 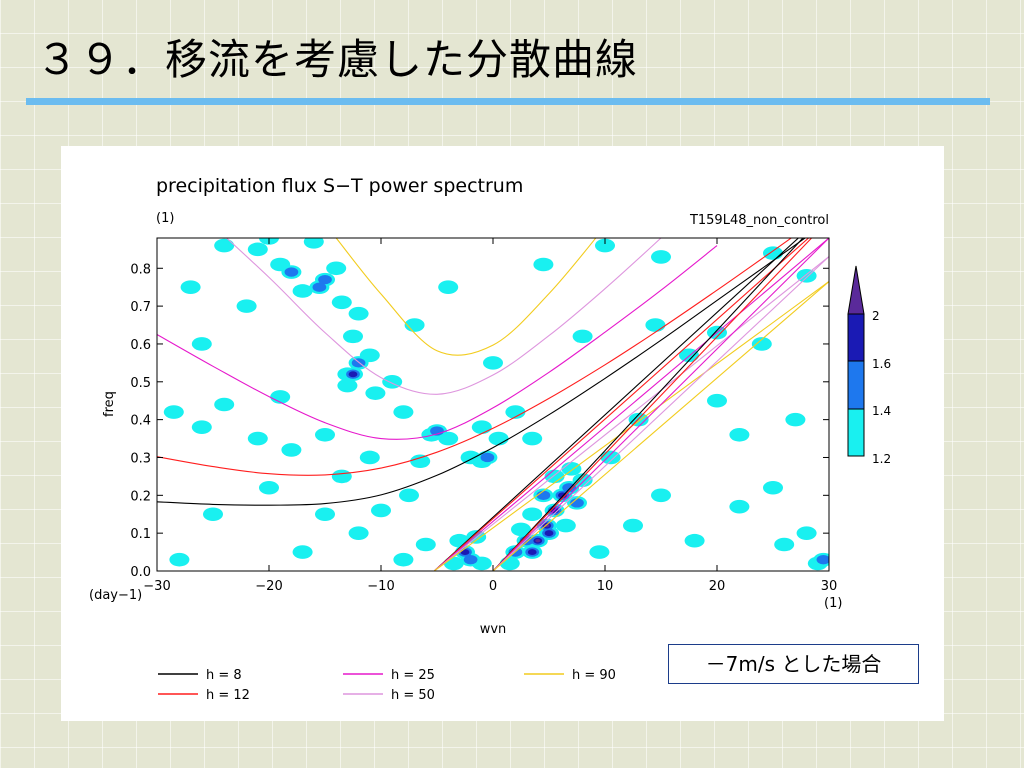 What do you see at coordinates (605, 586) in the screenshot?
I see `x-tick-label-4: 10` at bounding box center [605, 586].